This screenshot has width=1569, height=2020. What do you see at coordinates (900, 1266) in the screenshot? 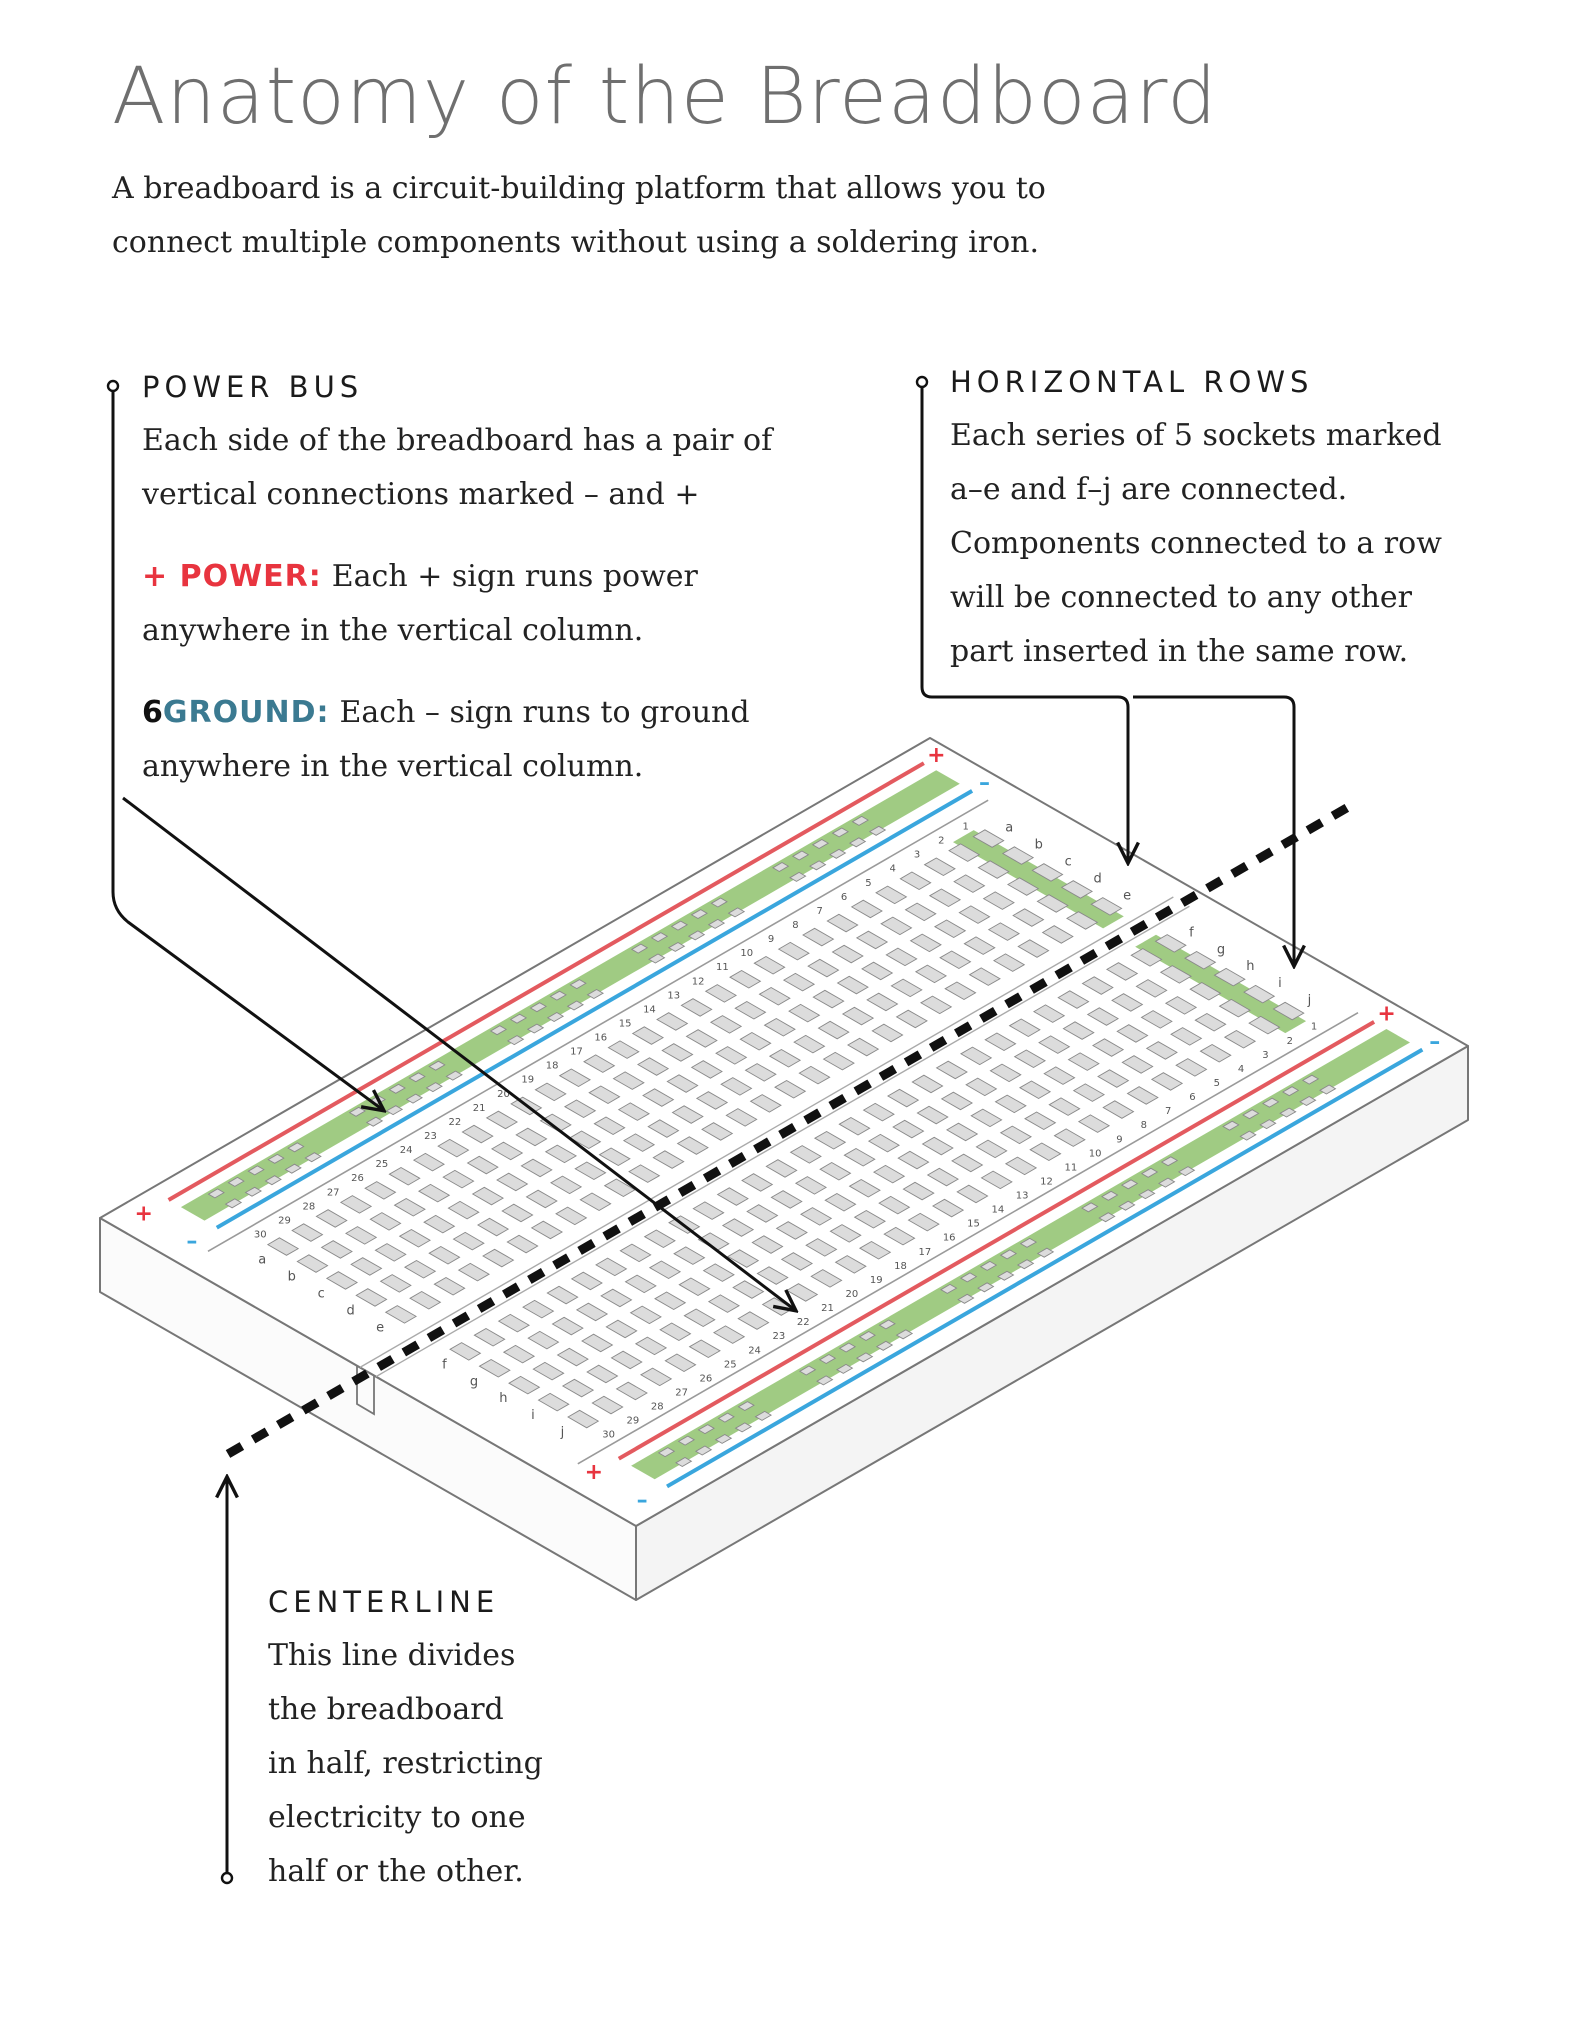
I see `row-number: 18` at bounding box center [900, 1266].